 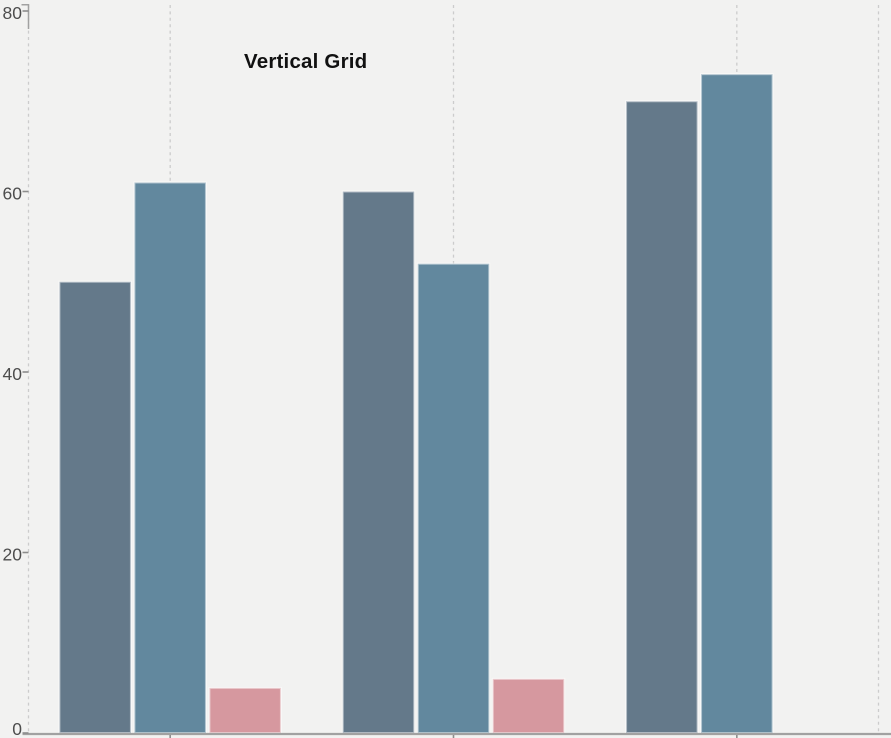 I want to click on chart-title: Vertical Grid, so click(x=306, y=61).